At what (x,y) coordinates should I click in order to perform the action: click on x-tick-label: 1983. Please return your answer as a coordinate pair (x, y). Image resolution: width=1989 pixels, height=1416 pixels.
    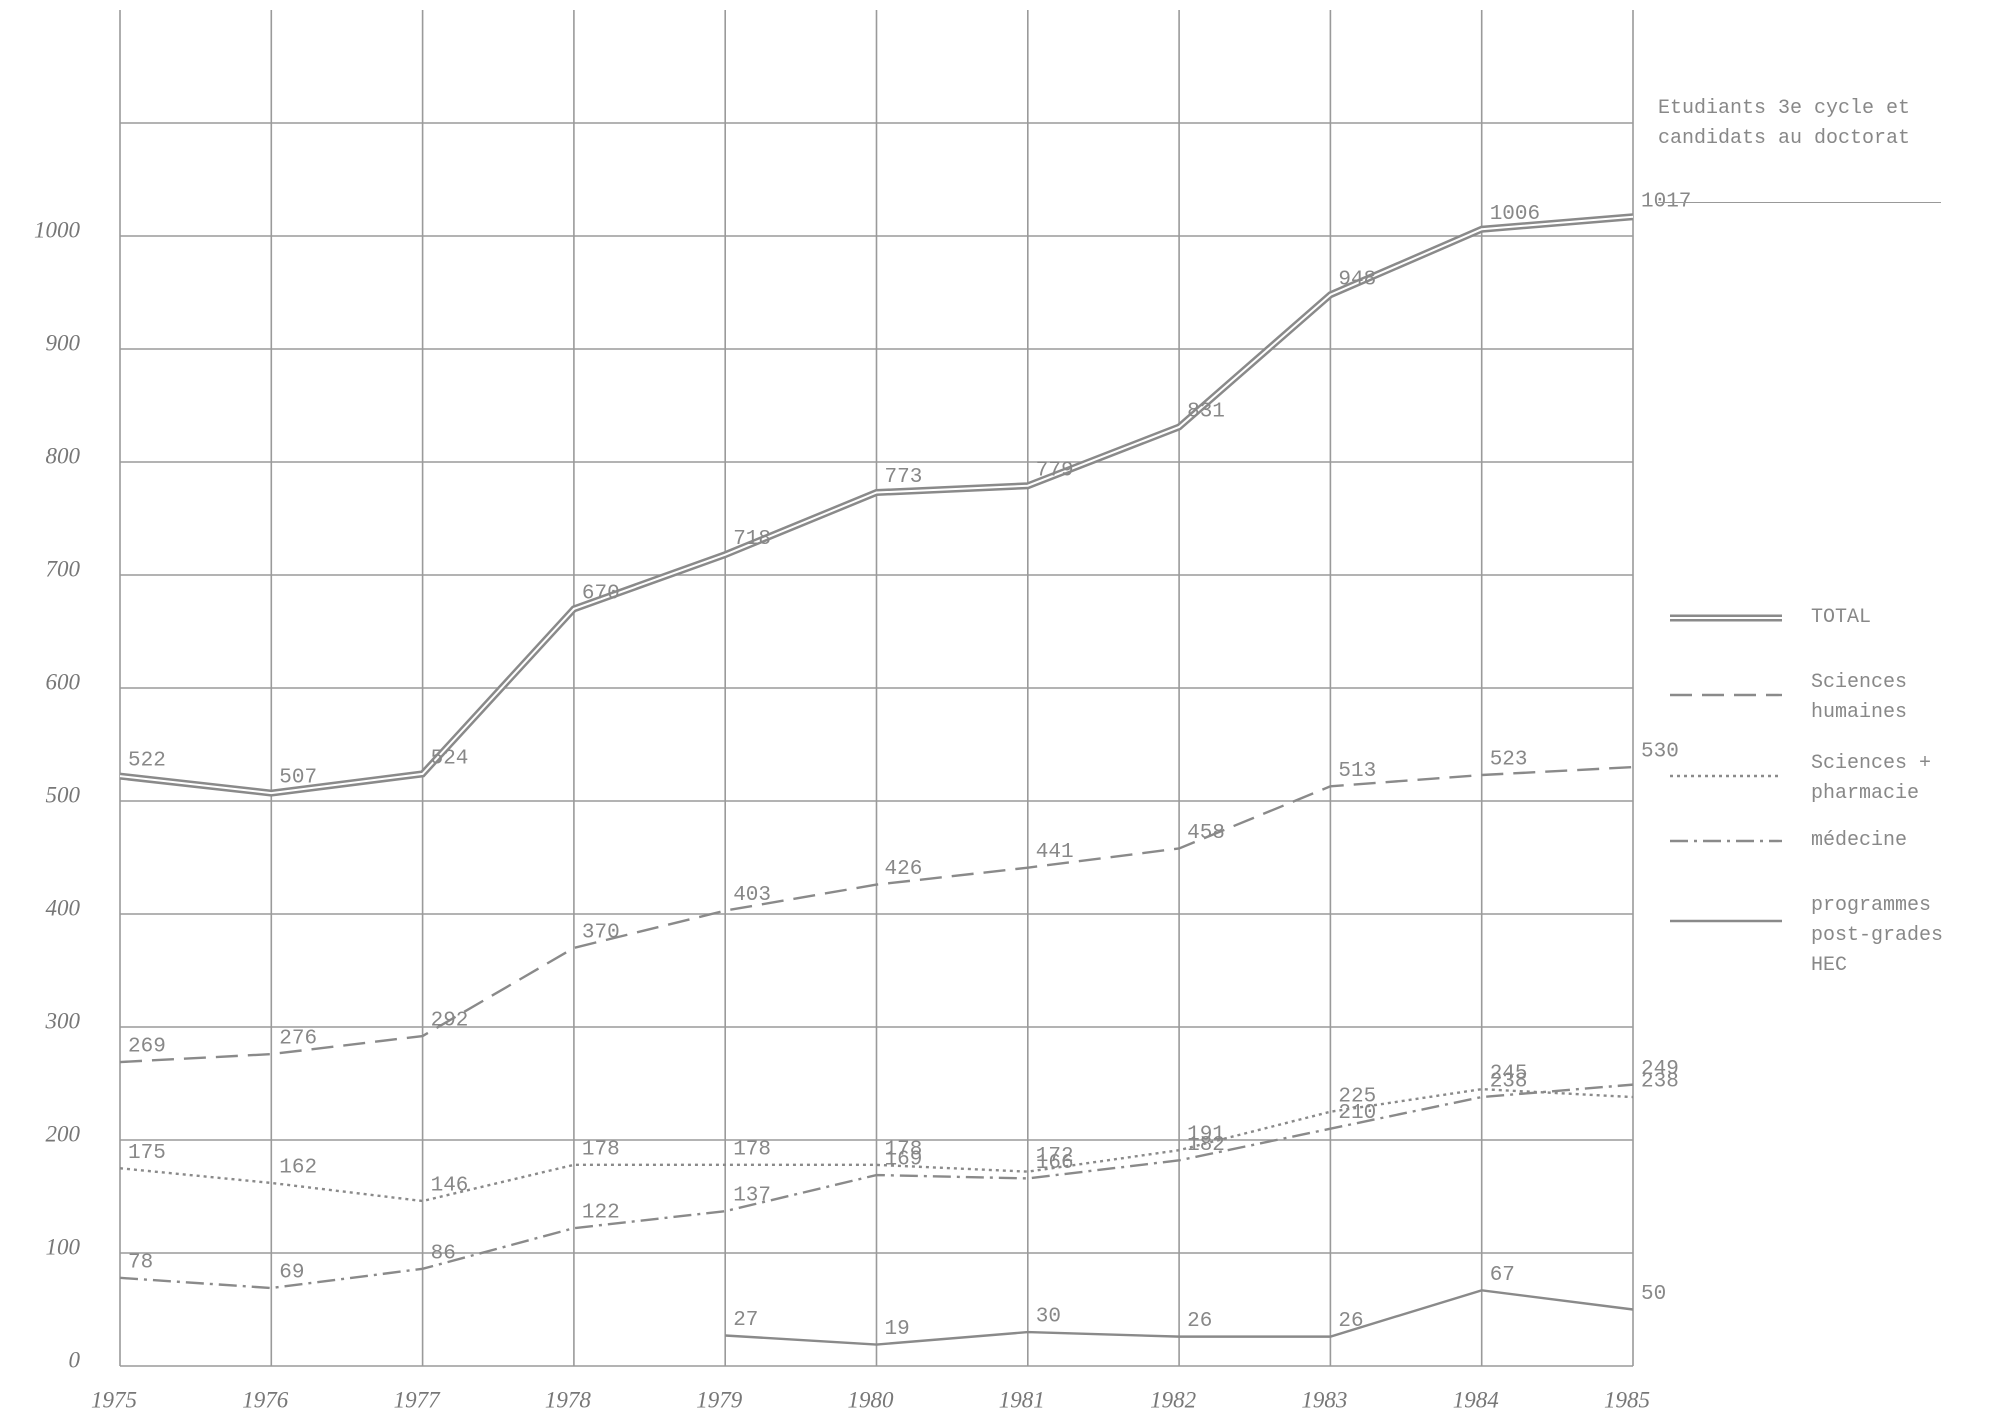
    Looking at the image, I should click on (1324, 1399).